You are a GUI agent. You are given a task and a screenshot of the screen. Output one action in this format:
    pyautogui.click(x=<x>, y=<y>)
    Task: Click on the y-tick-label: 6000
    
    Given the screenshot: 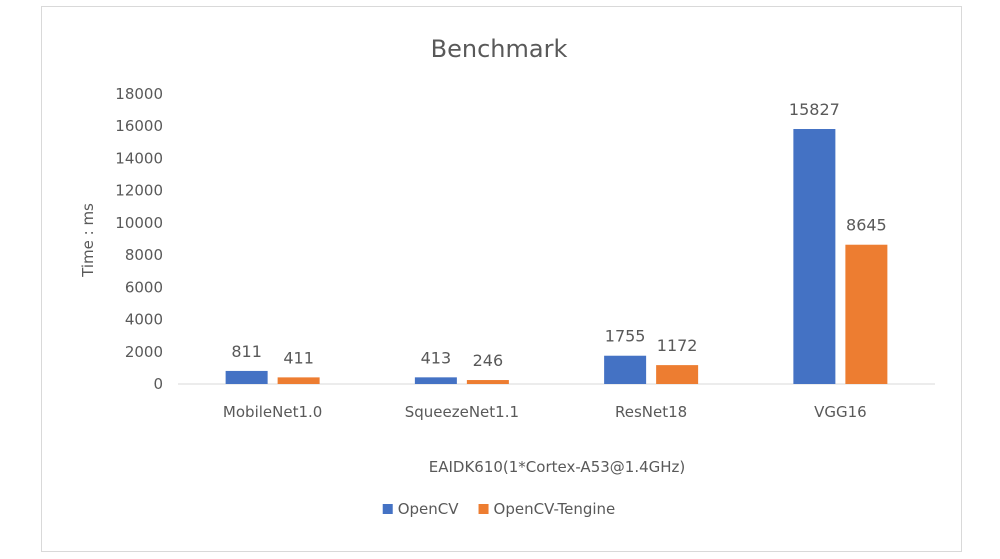 What is the action you would take?
    pyautogui.click(x=144, y=287)
    